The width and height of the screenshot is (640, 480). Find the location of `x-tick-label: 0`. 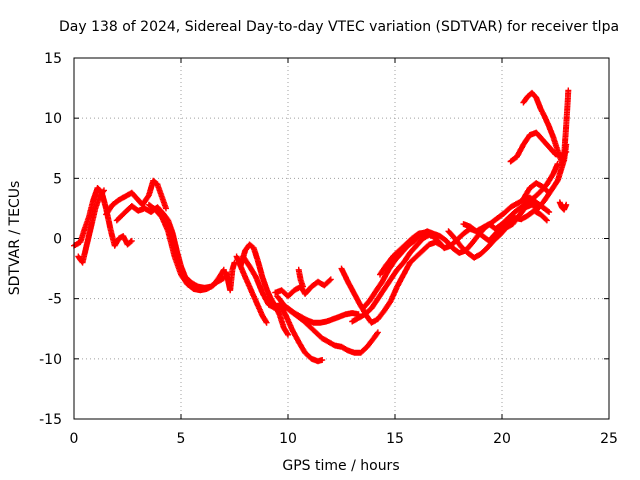

x-tick-label: 0 is located at coordinates (74, 439).